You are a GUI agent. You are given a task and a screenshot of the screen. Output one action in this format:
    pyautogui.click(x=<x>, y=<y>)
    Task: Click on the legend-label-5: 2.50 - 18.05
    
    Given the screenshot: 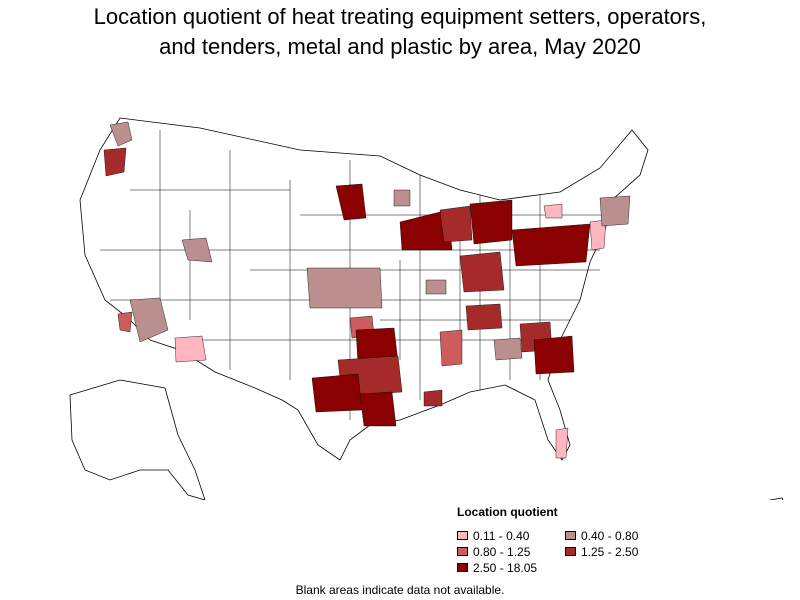 What is the action you would take?
    pyautogui.click(x=505, y=567)
    